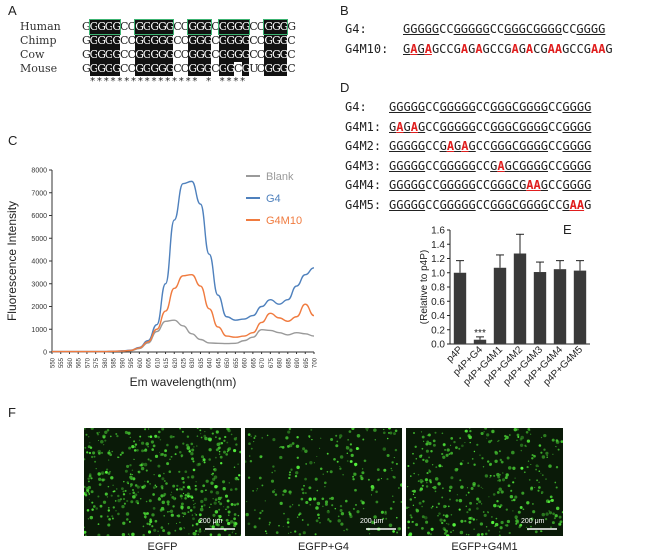 This screenshot has width=658, height=555. What do you see at coordinates (167, 362) in the screenshot?
I see `x-tick-label: 615` at bounding box center [167, 362].